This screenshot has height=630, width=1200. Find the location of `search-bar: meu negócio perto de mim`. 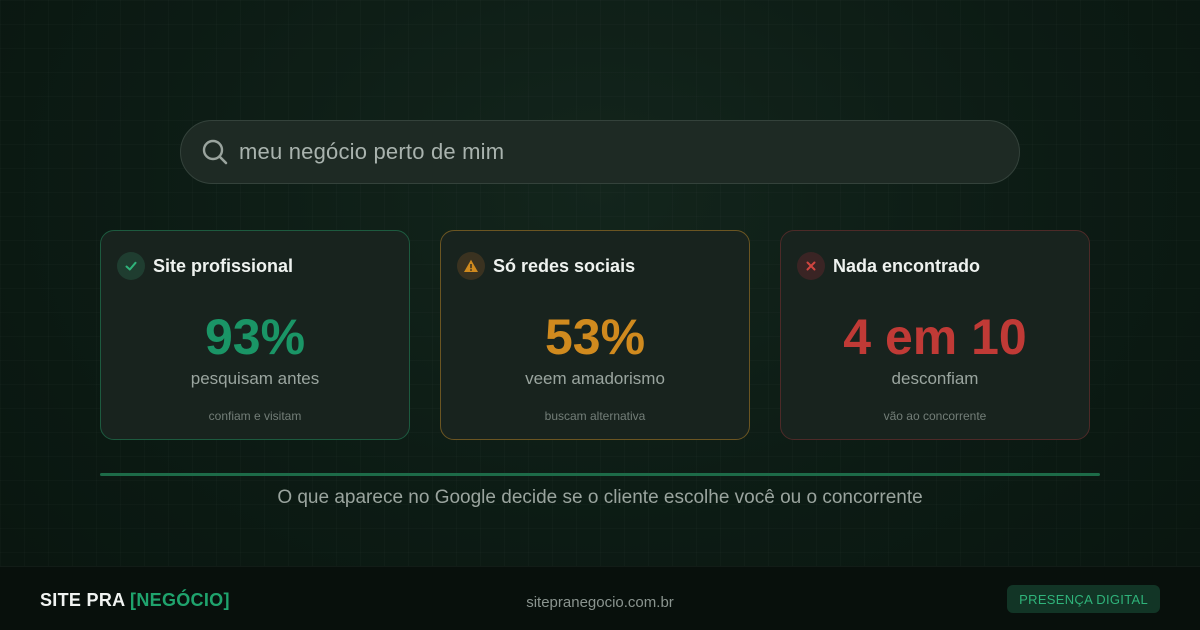

search-bar: meu negócio perto de mim is located at coordinates (600, 152).